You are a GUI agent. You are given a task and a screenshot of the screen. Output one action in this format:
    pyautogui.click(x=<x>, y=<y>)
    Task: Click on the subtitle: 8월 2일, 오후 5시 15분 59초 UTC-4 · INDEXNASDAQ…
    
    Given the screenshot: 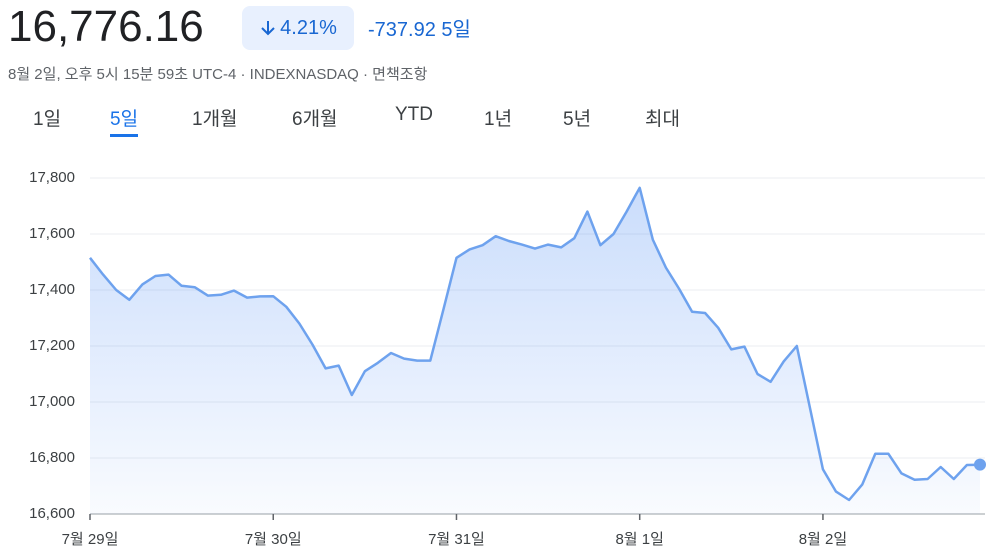 What is the action you would take?
    pyautogui.click(x=218, y=74)
    